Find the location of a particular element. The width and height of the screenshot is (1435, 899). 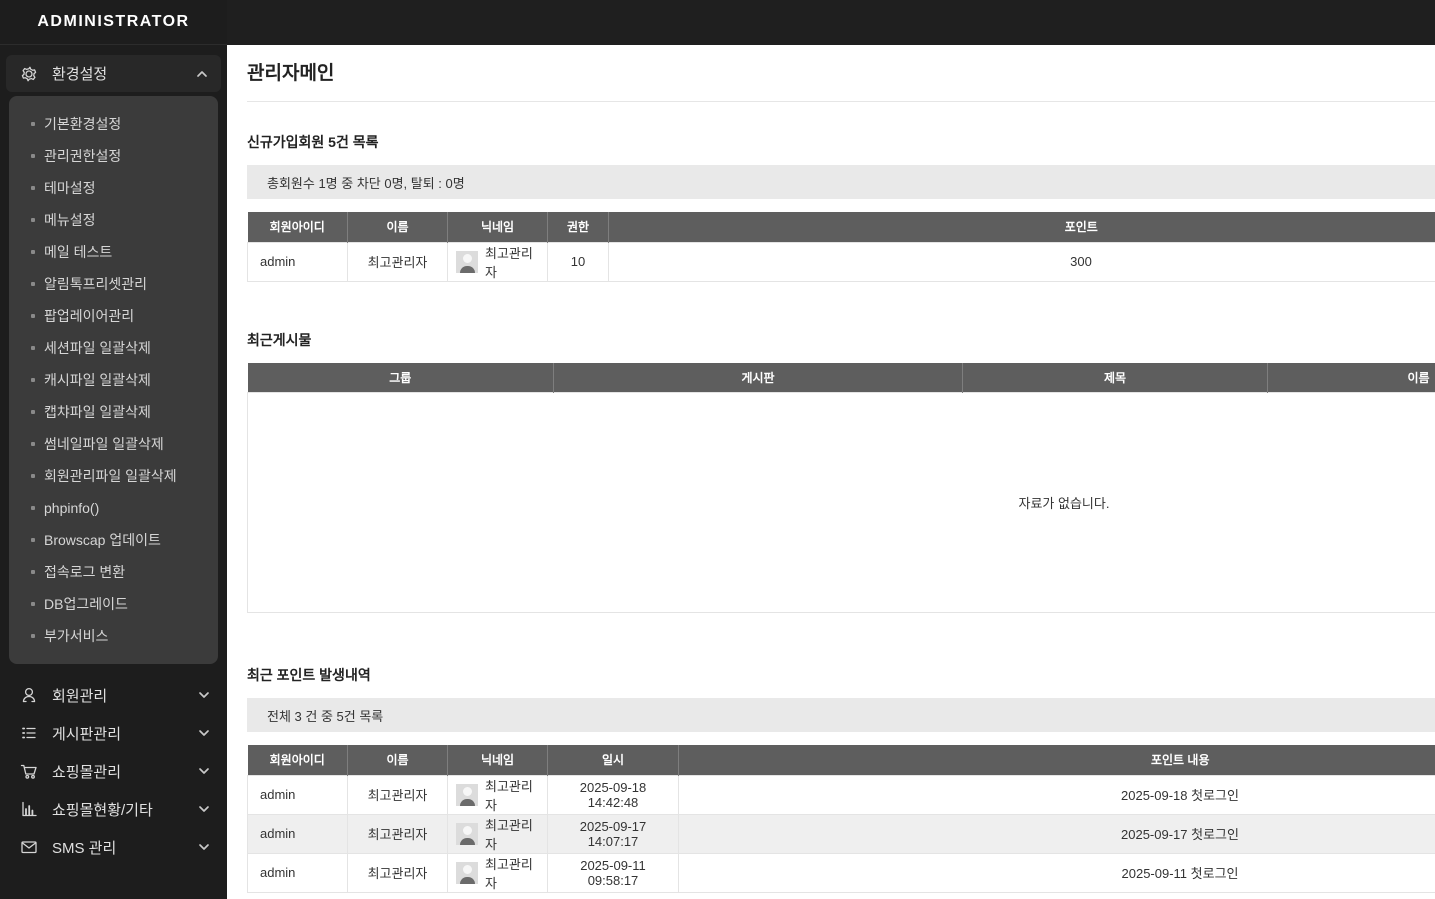

sidebar-menu-sms: SMS 관리 is located at coordinates (113, 847).